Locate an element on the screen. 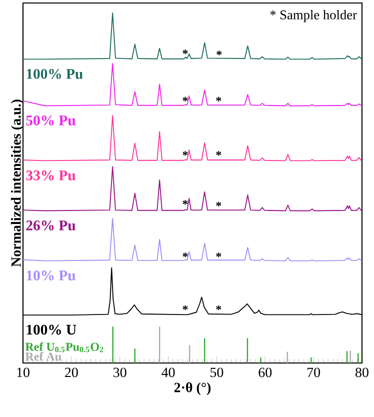  series-label: 26% Pu is located at coordinates (51, 225).